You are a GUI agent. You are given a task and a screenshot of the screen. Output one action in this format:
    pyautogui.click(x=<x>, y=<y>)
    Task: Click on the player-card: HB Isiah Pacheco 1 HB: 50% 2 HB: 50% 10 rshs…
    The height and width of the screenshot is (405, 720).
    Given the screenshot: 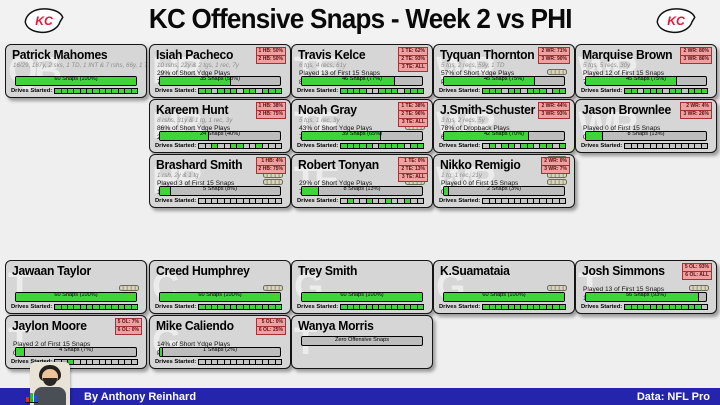 What is the action you would take?
    pyautogui.click(x=220, y=71)
    